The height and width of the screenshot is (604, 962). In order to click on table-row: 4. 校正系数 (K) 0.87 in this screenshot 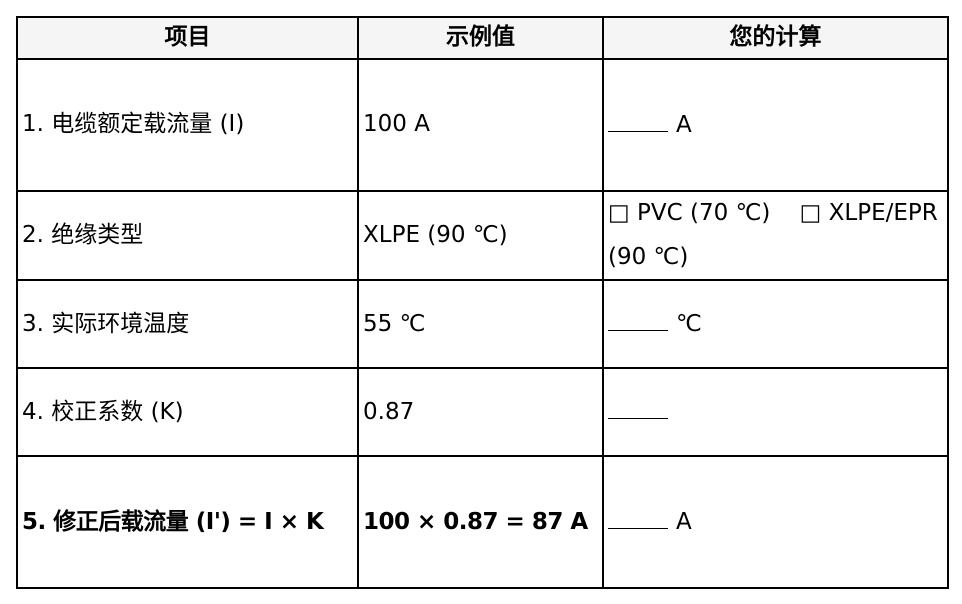, I will do `click(482, 412)`.